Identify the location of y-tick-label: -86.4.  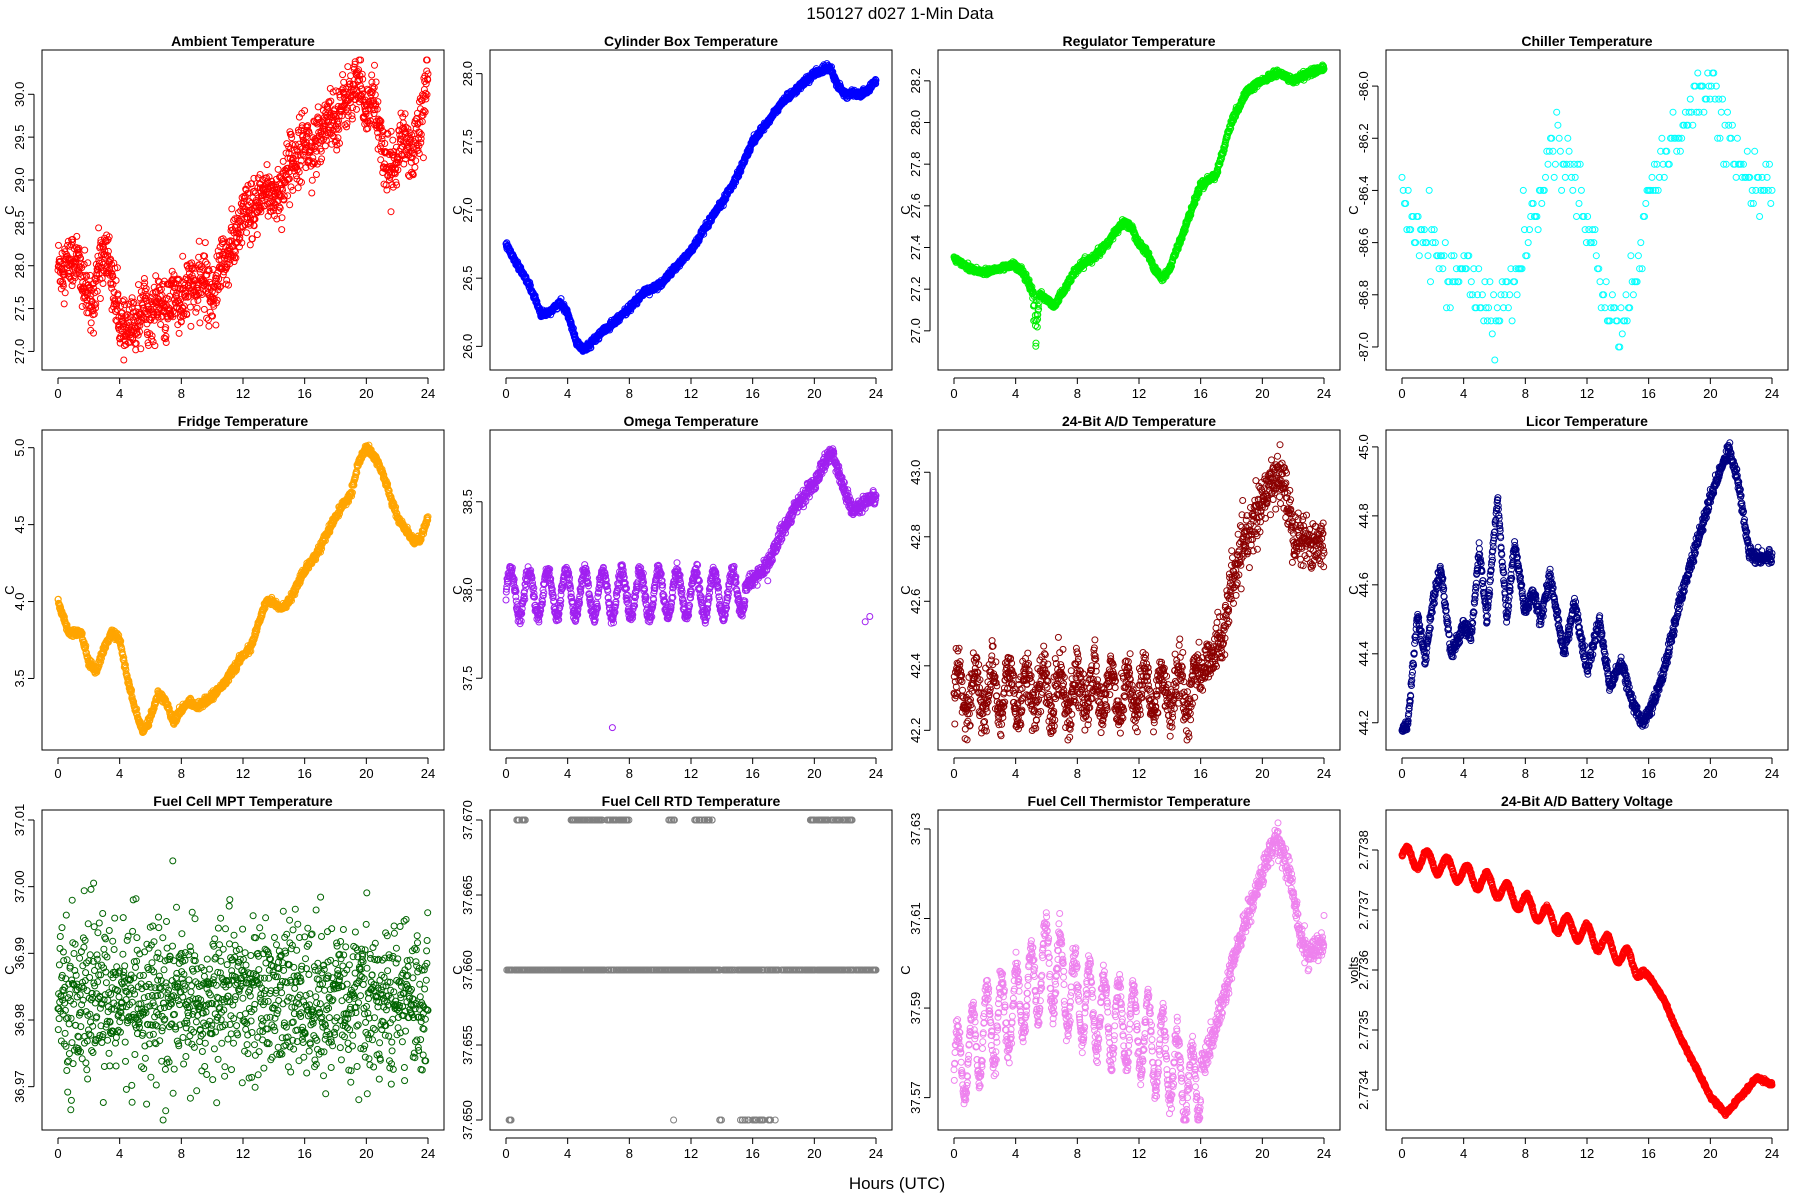
(1363, 191).